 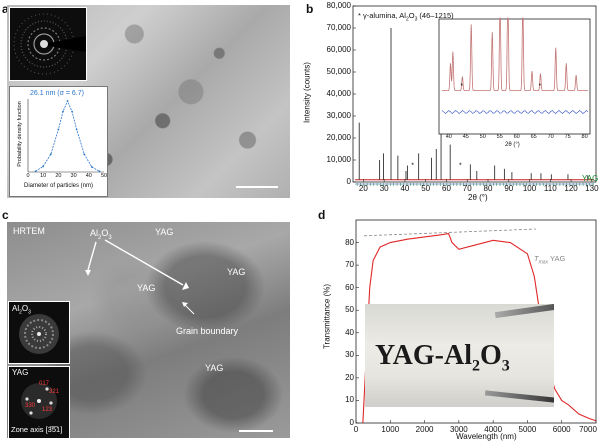 I want to click on trans-ytick: 40, so click(x=349, y=332).